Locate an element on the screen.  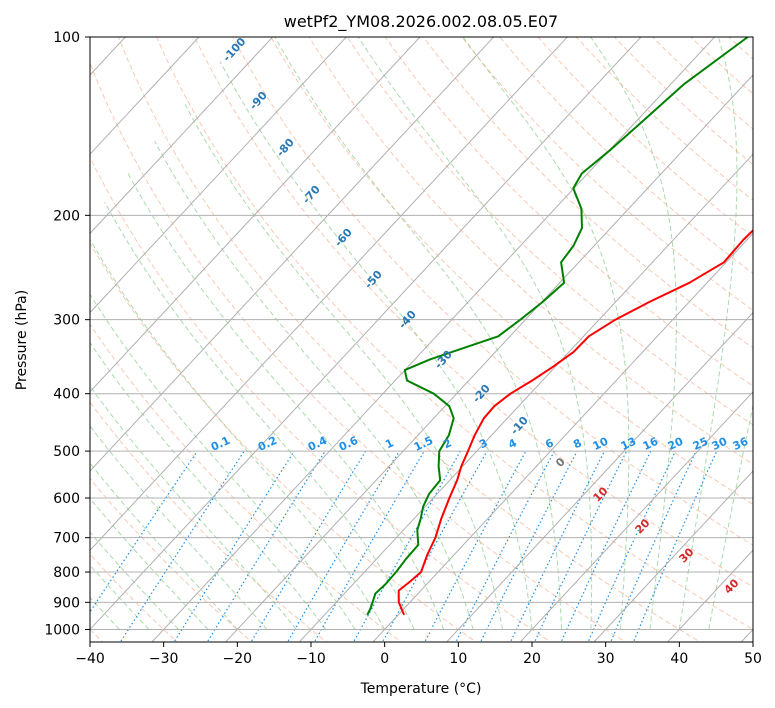
y-tick-label: 600 is located at coordinates (66, 499).